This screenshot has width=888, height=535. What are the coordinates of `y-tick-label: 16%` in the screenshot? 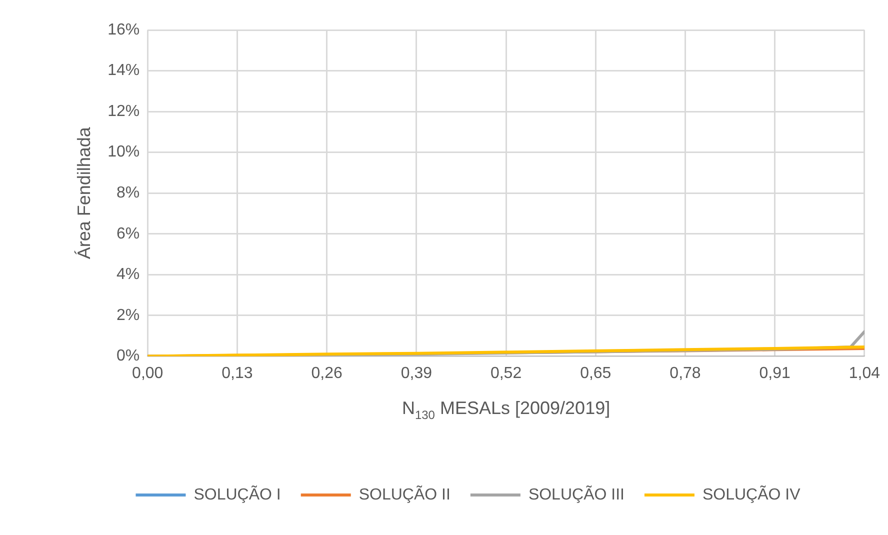 It's located at (124, 29).